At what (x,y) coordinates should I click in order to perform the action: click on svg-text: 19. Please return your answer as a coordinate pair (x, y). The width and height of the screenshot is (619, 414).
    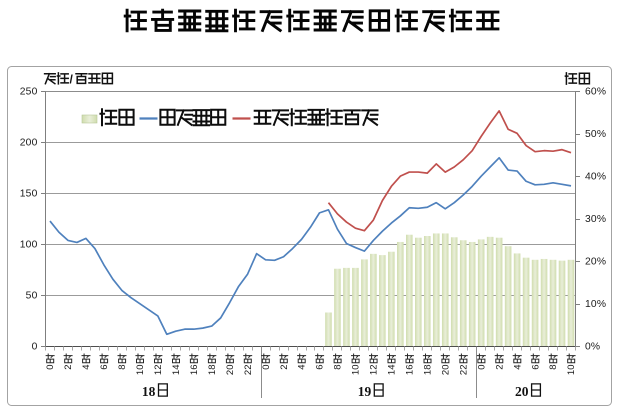
    Looking at the image, I should click on (365, 391).